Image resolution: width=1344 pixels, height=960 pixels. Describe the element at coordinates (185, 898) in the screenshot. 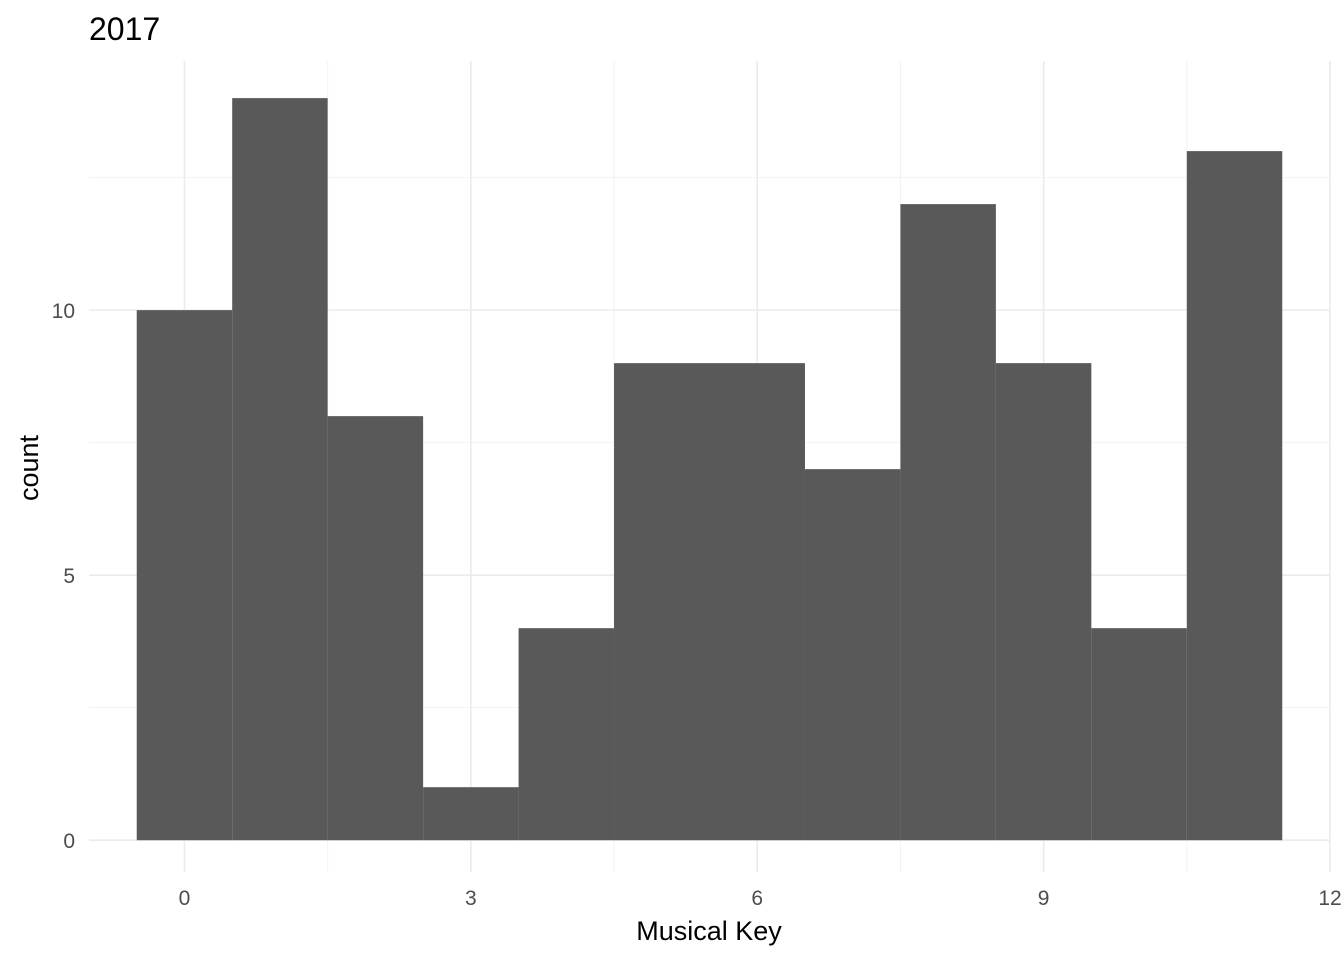

I see `x-tick-label: 0` at that location.